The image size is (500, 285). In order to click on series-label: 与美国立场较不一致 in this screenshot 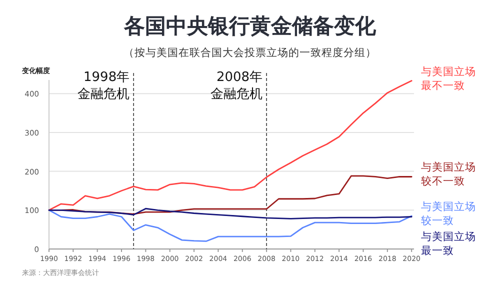, I will do `click(448, 174)`.